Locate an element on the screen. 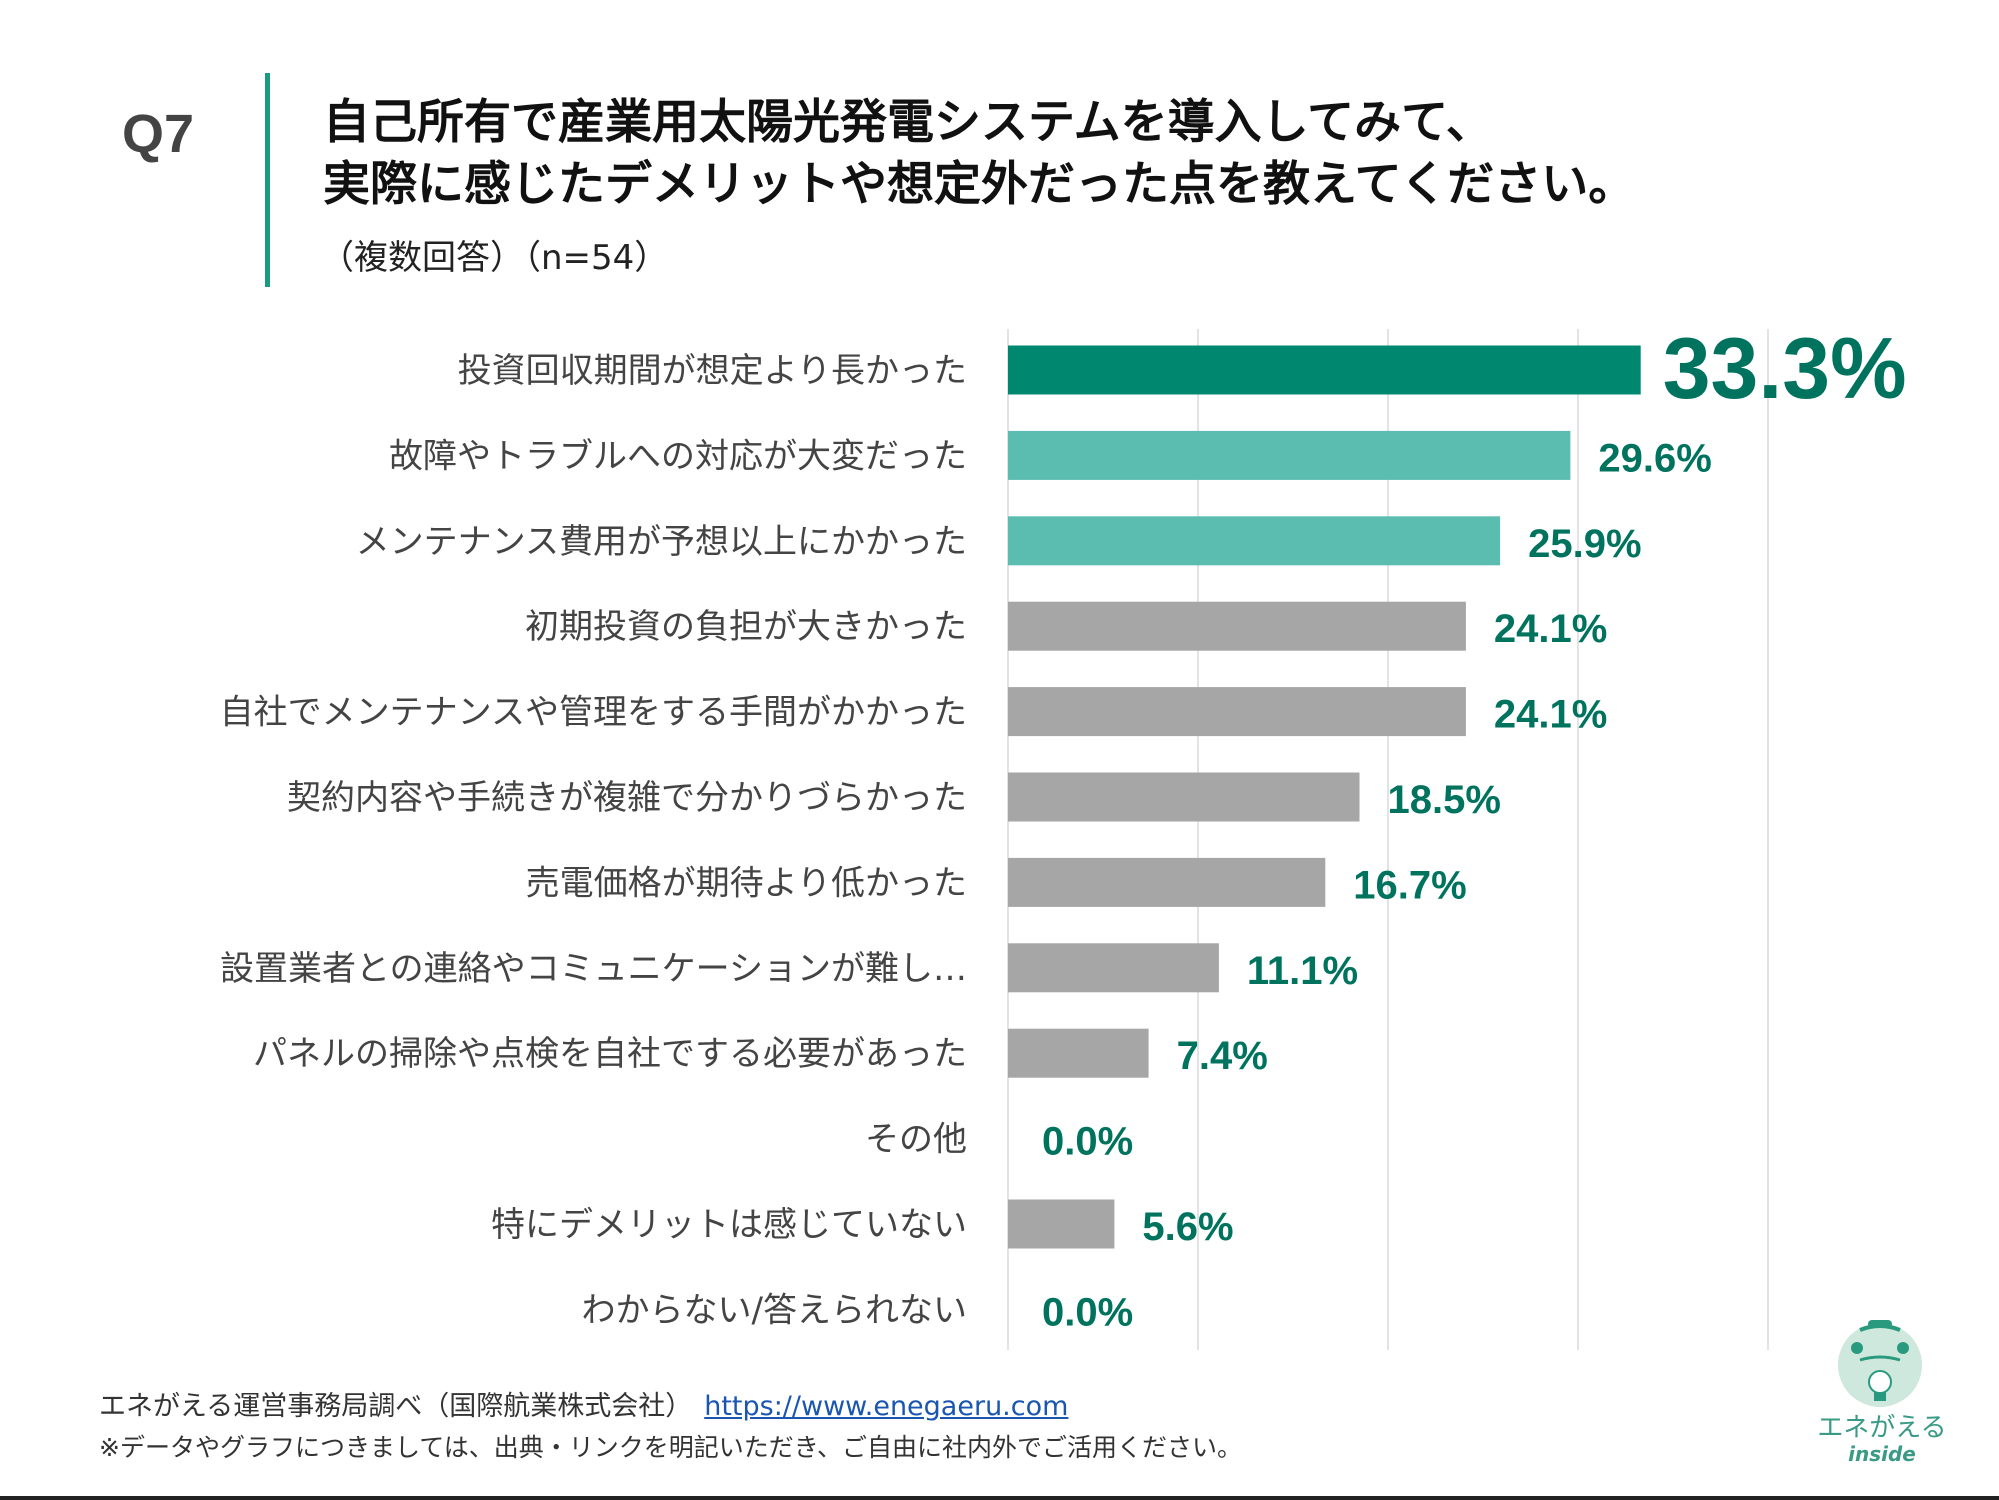  category-label: 特にデメリットは感じていない is located at coordinates (729, 1225).